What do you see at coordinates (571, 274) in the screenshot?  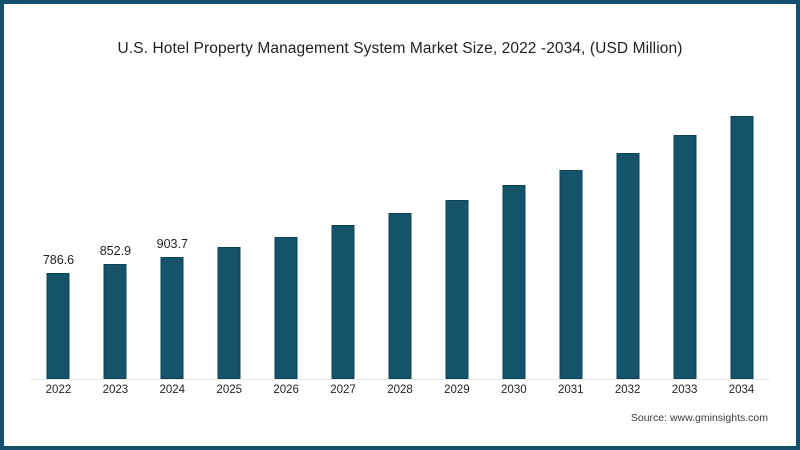 I see `bar-2031` at bounding box center [571, 274].